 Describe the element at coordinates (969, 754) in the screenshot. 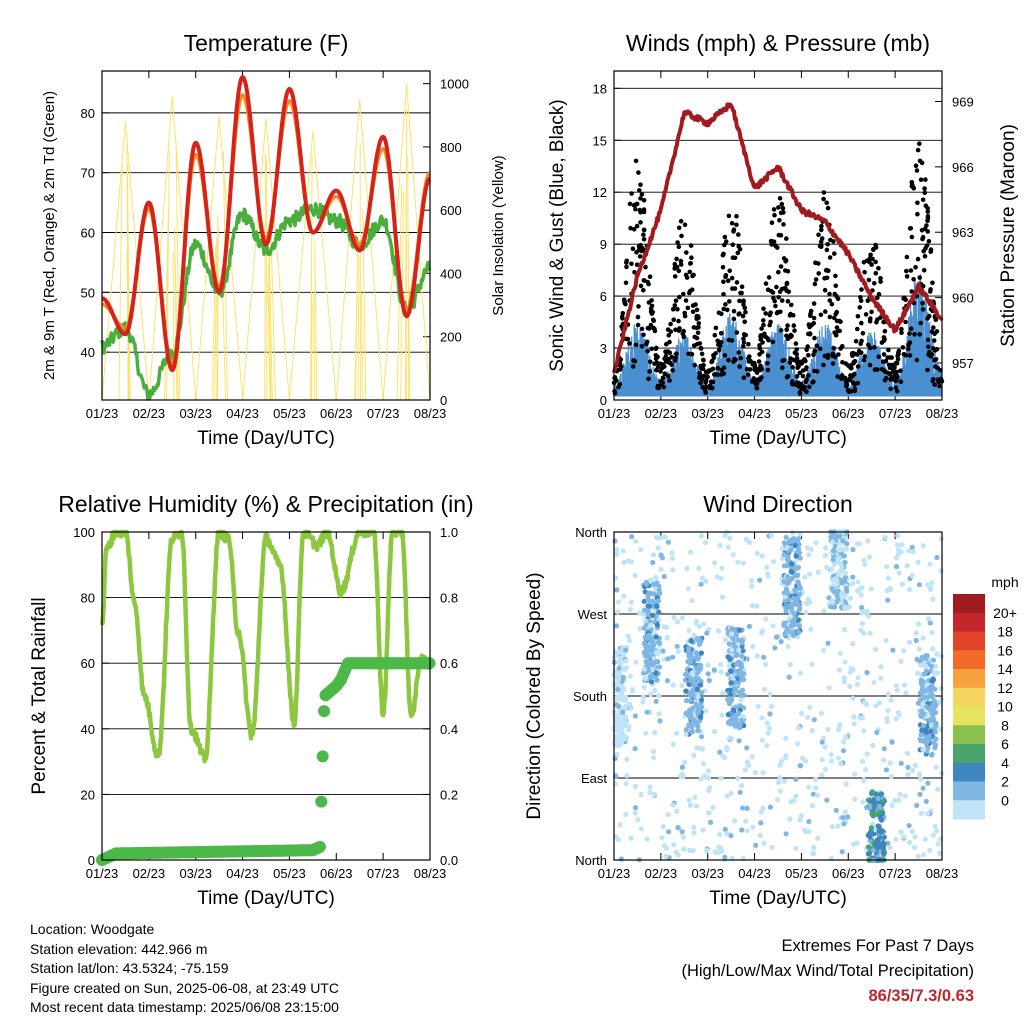

I see `colorbar-swatch` at that location.